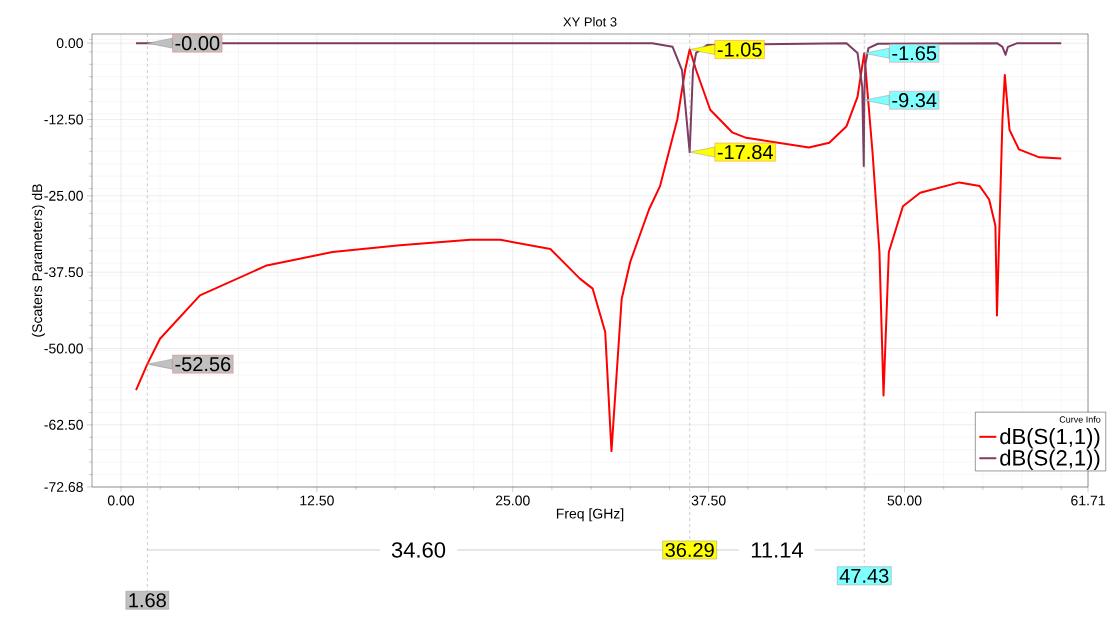 This screenshot has width=1113, height=617. What do you see at coordinates (63, 195) in the screenshot?
I see `y-tick-label: -25.00` at bounding box center [63, 195].